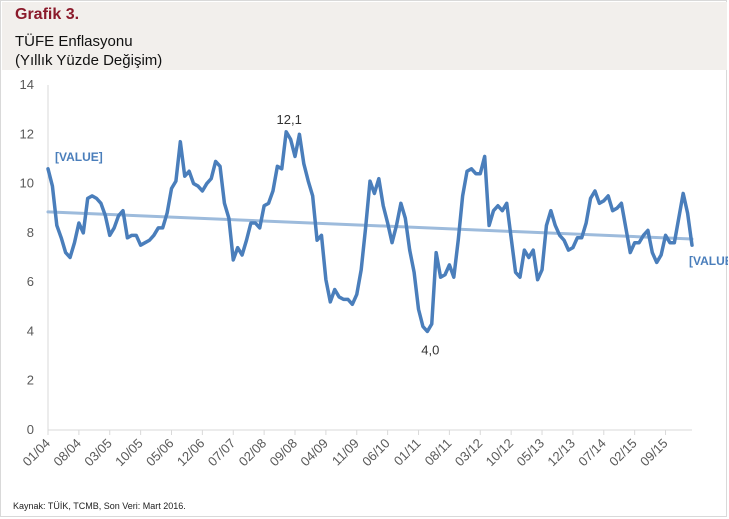  What do you see at coordinates (27, 84) in the screenshot?
I see `y-tick-label: 14` at bounding box center [27, 84].